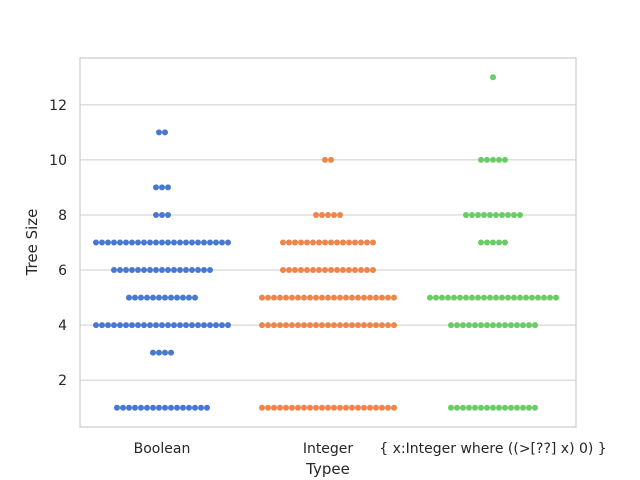  What do you see at coordinates (58, 243) in the screenshot?
I see `y-tick-labels: 2 4 6 8 10 12` at bounding box center [58, 243].